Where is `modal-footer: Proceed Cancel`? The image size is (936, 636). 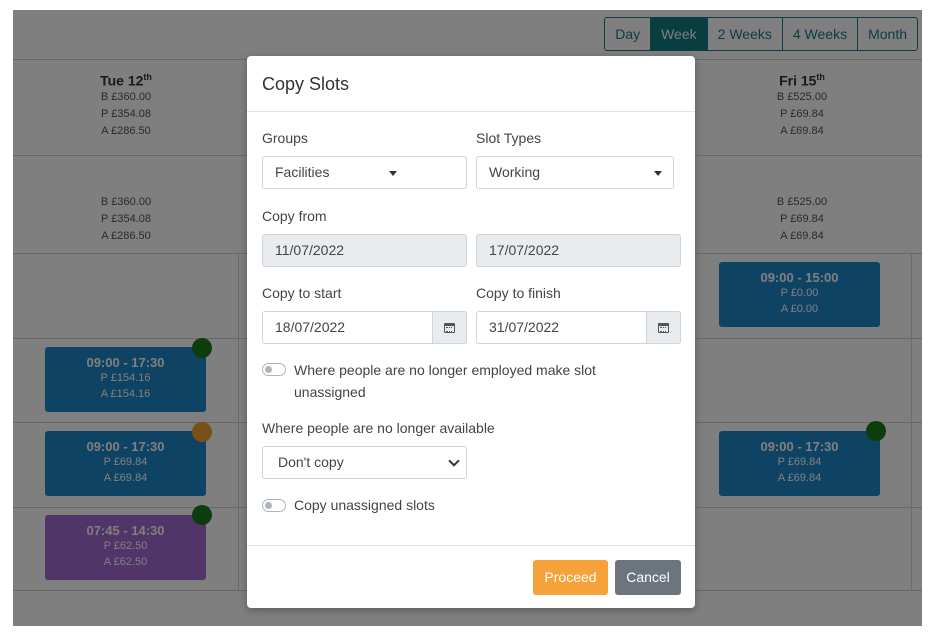 modal-footer: Proceed Cancel is located at coordinates (471, 577).